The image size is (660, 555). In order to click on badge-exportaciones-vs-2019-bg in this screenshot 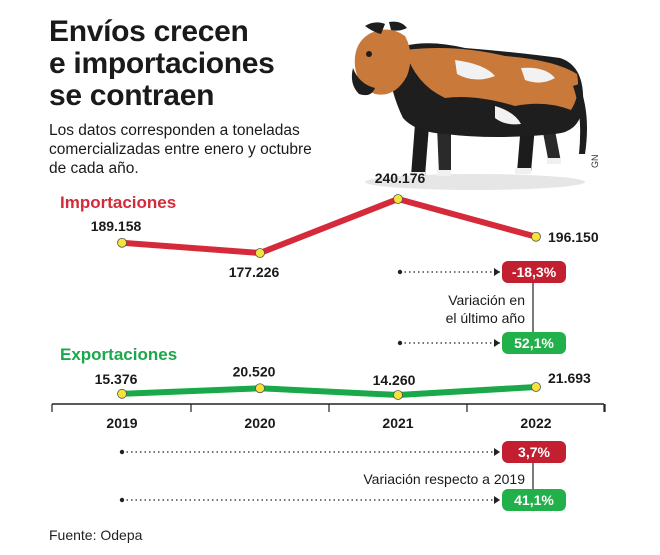, I will do `click(534, 500)`.